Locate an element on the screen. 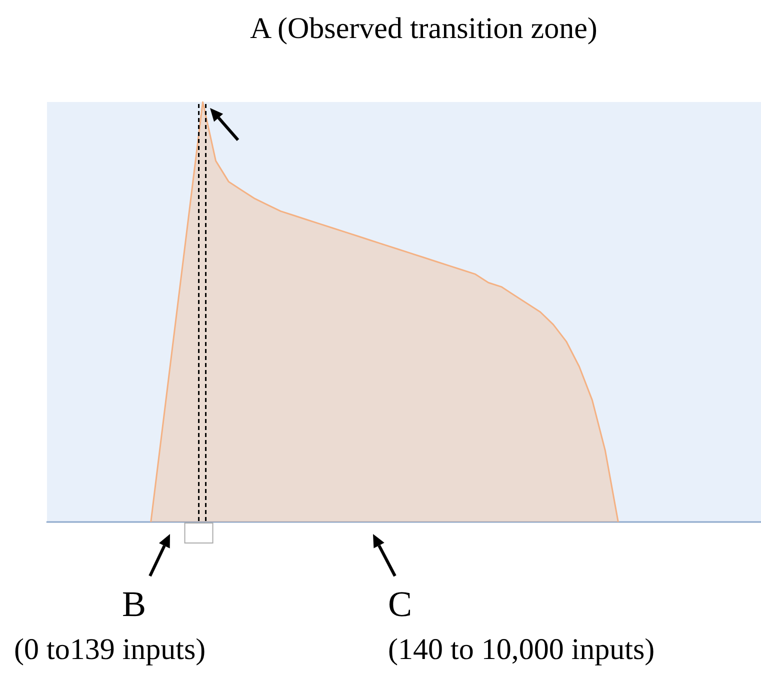 The width and height of the screenshot is (761, 675). text: (0 to139 inputs) is located at coordinates (110, 649).